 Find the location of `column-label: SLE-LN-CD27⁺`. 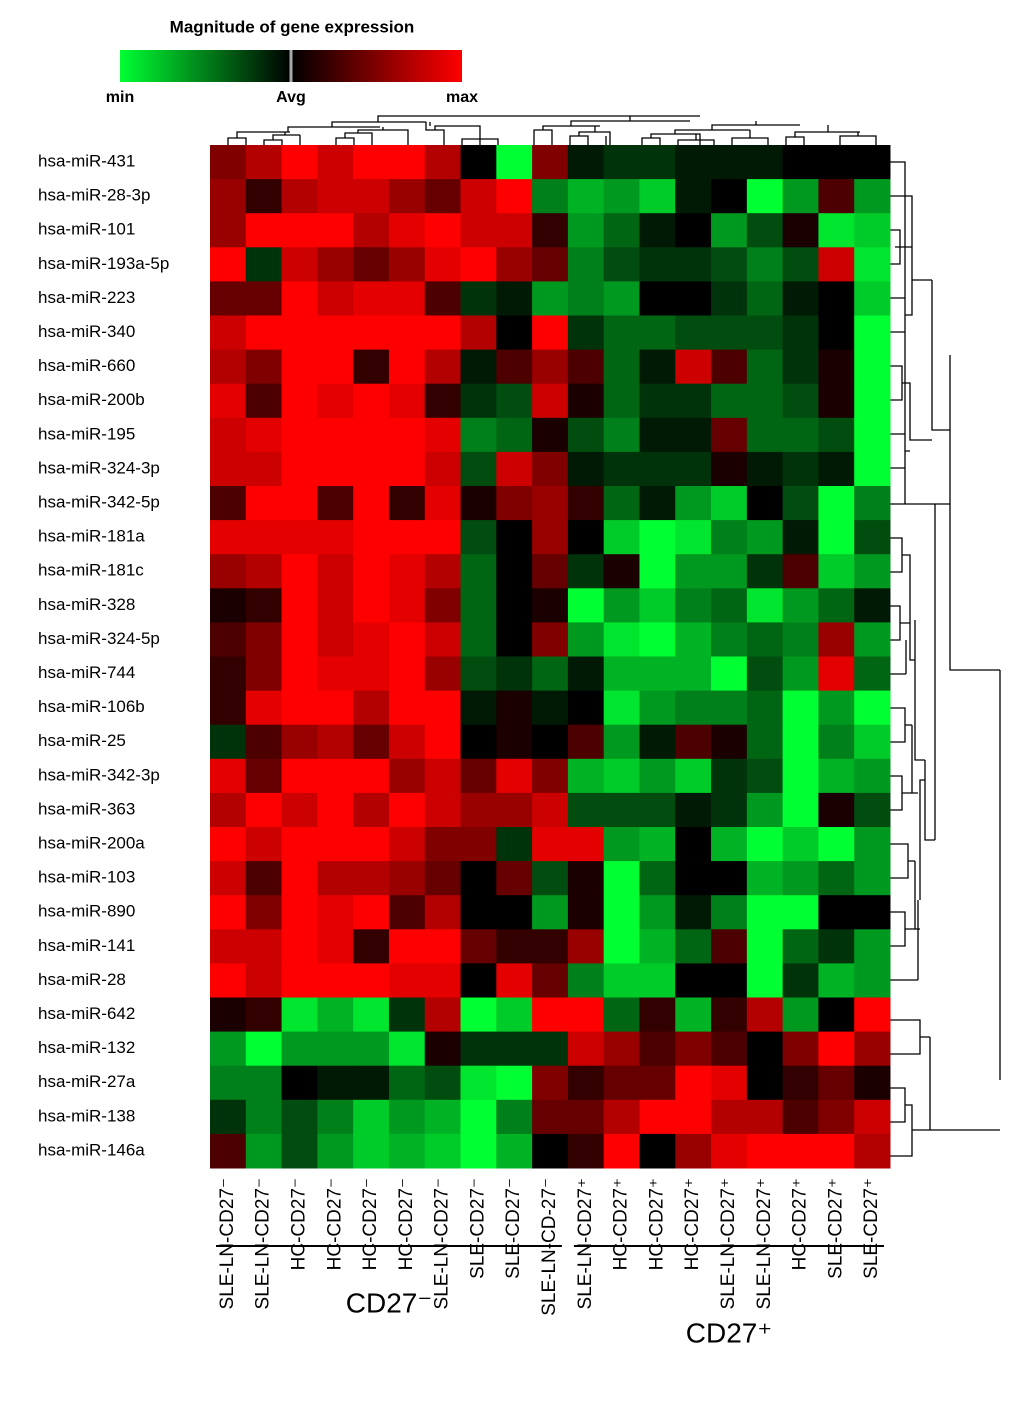

column-label: SLE-LN-CD27⁺ is located at coordinates (728, 1243).